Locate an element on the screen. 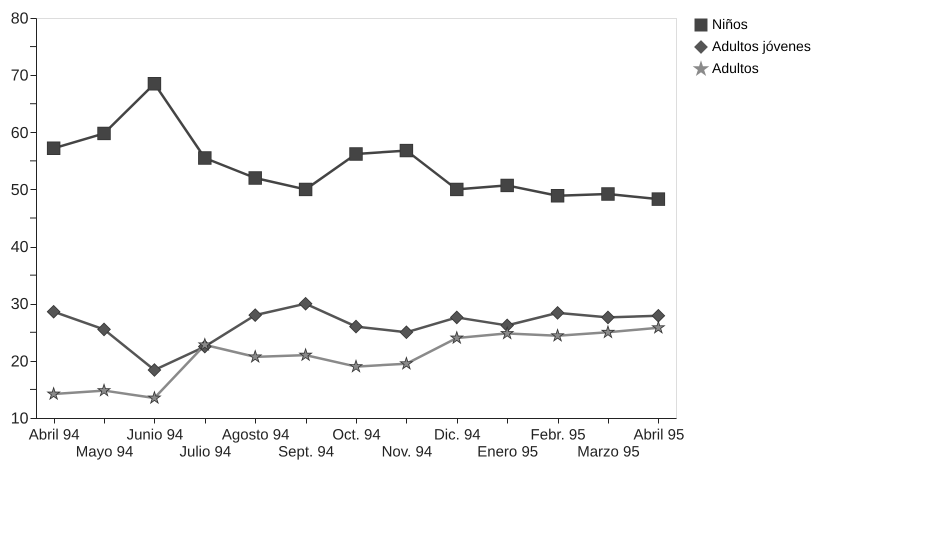  y-tick-label: 40 is located at coordinates (19, 247).